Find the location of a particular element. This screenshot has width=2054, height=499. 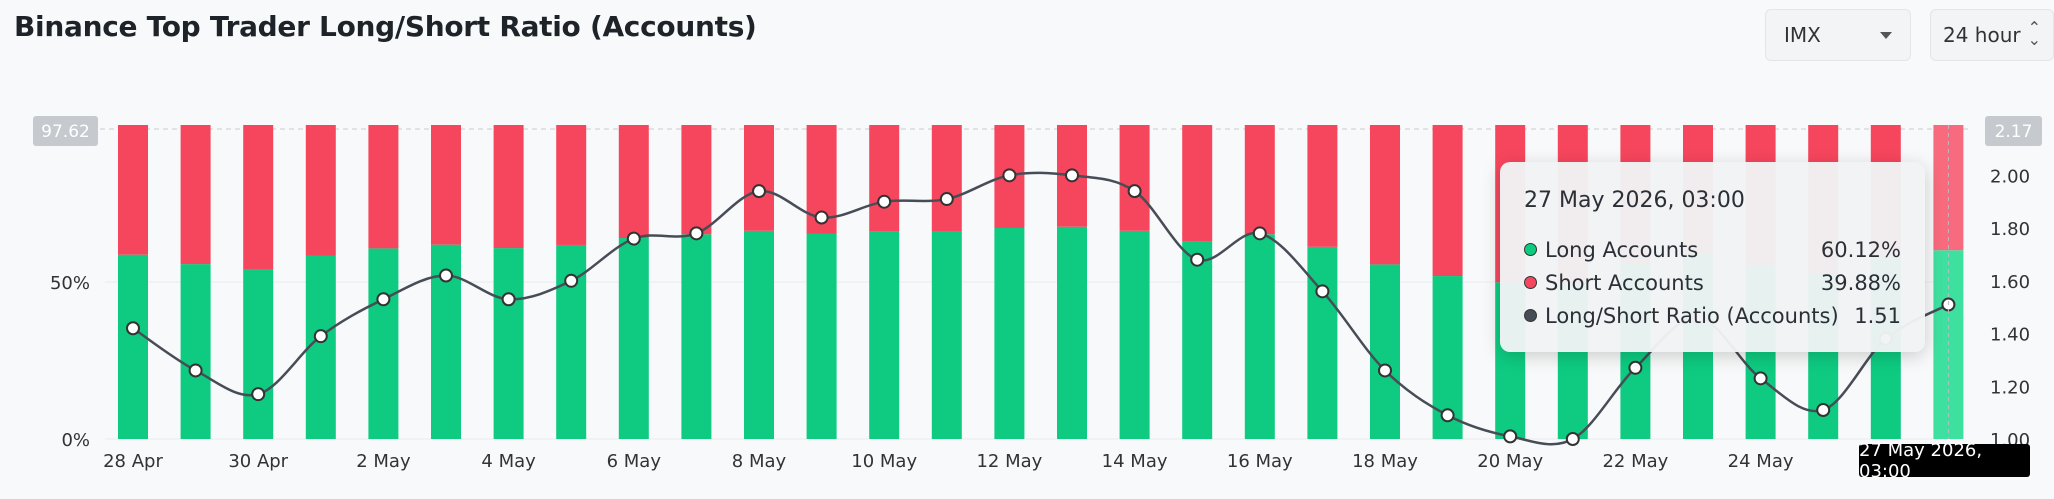

right-axis-tick: 2.00 is located at coordinates (2010, 176).